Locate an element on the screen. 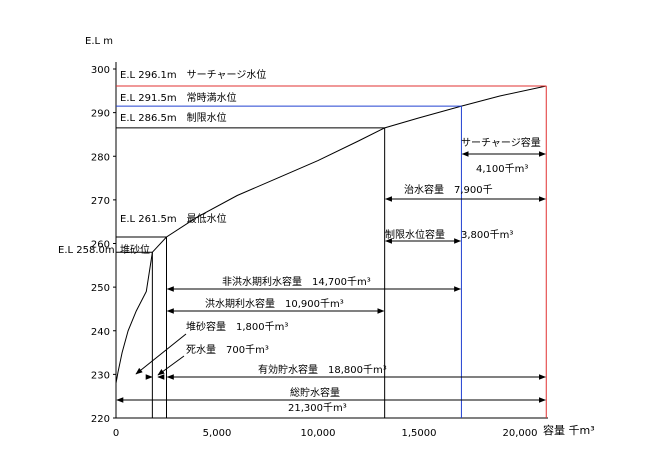 The width and height of the screenshot is (660, 467). label-flood-water-use: 洪水期利水容量 10,900千m³ is located at coordinates (274, 303).